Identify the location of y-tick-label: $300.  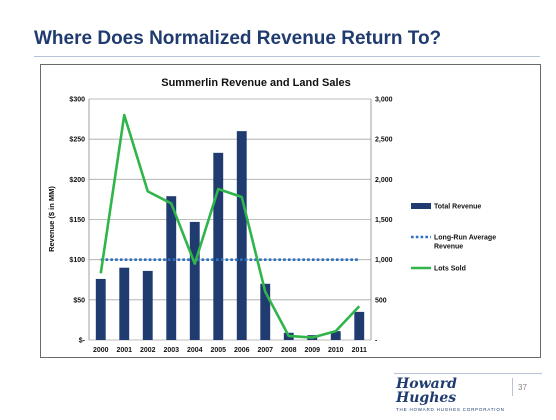
(77, 100).